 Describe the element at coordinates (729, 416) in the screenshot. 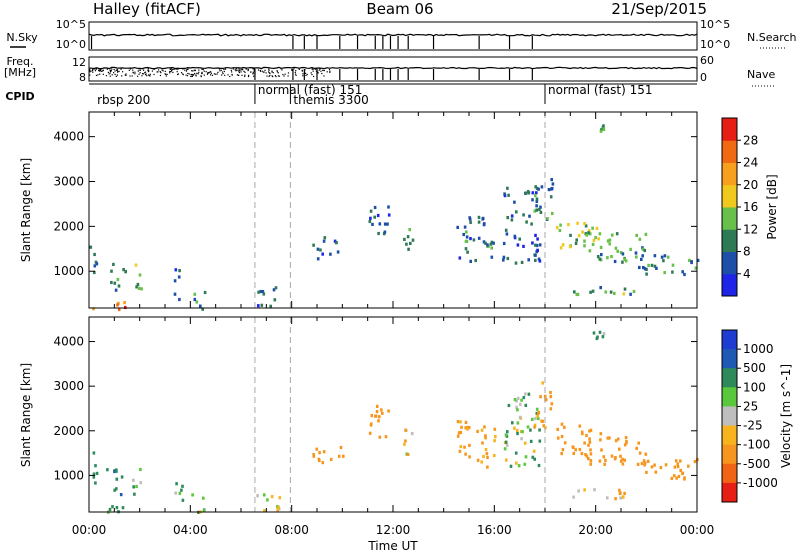

I see `velocity-colorbar-bands` at that location.